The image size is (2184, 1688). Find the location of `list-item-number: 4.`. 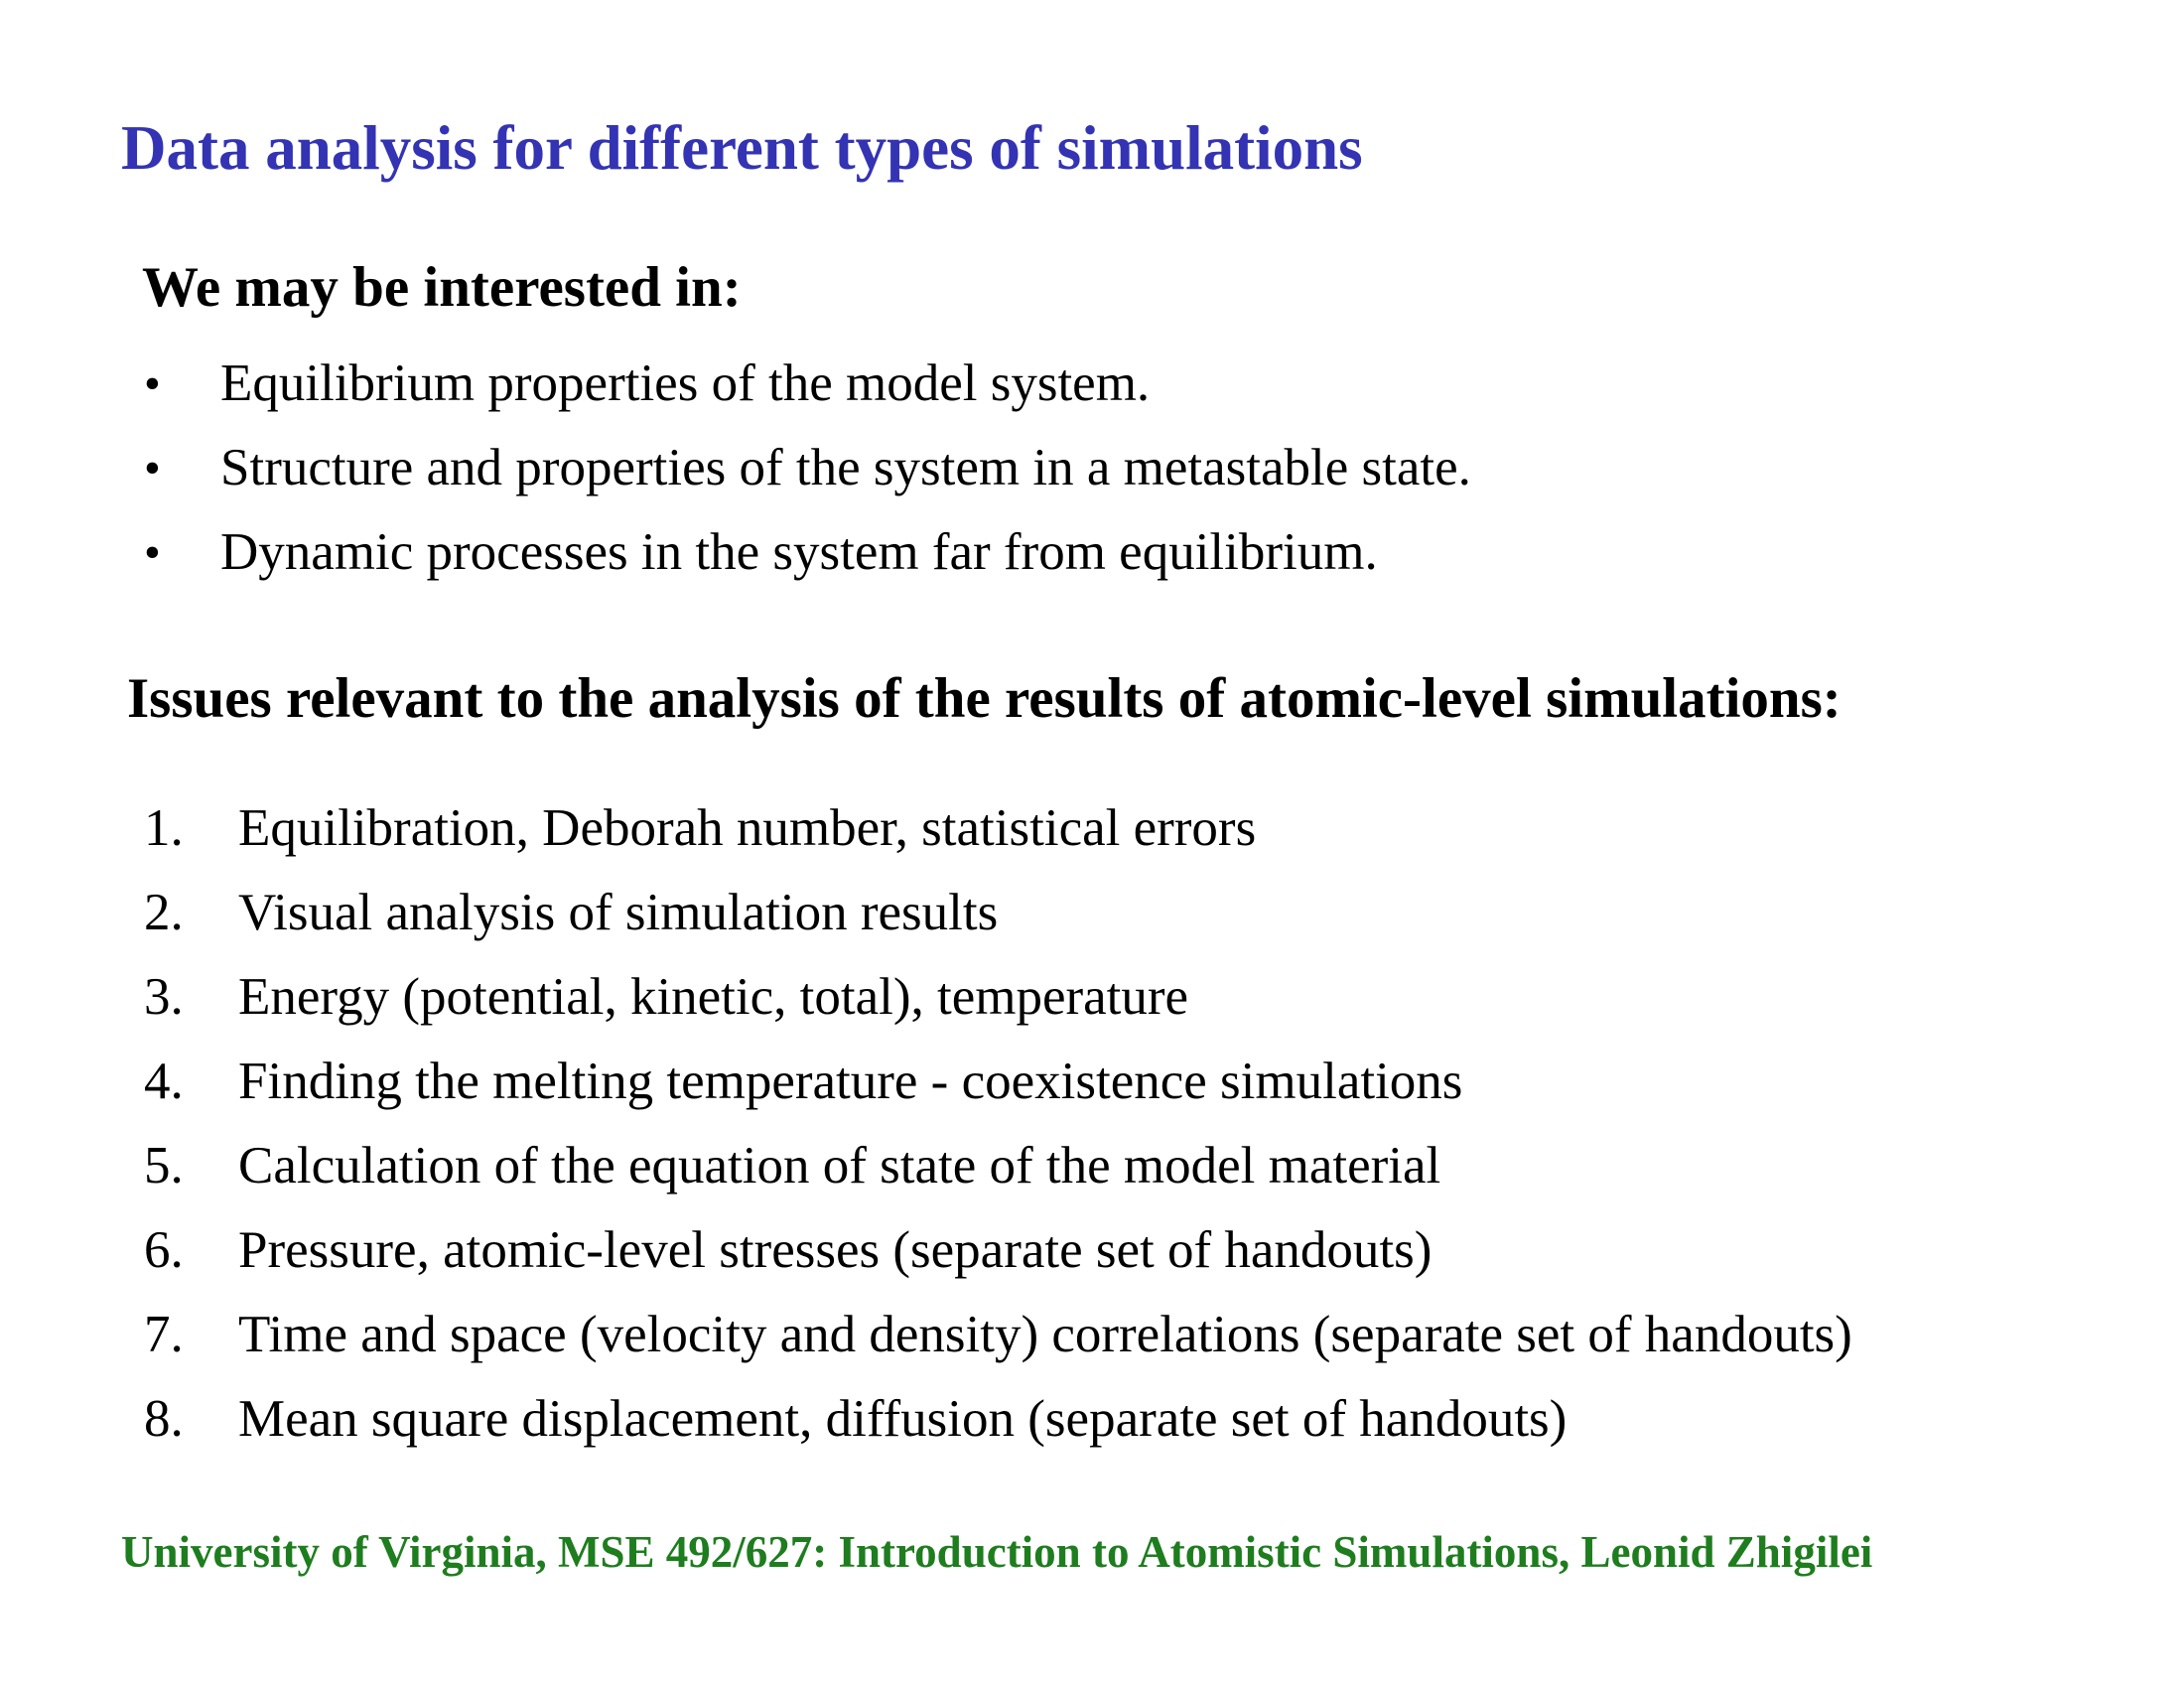

list-item-number: 4. is located at coordinates (164, 1081).